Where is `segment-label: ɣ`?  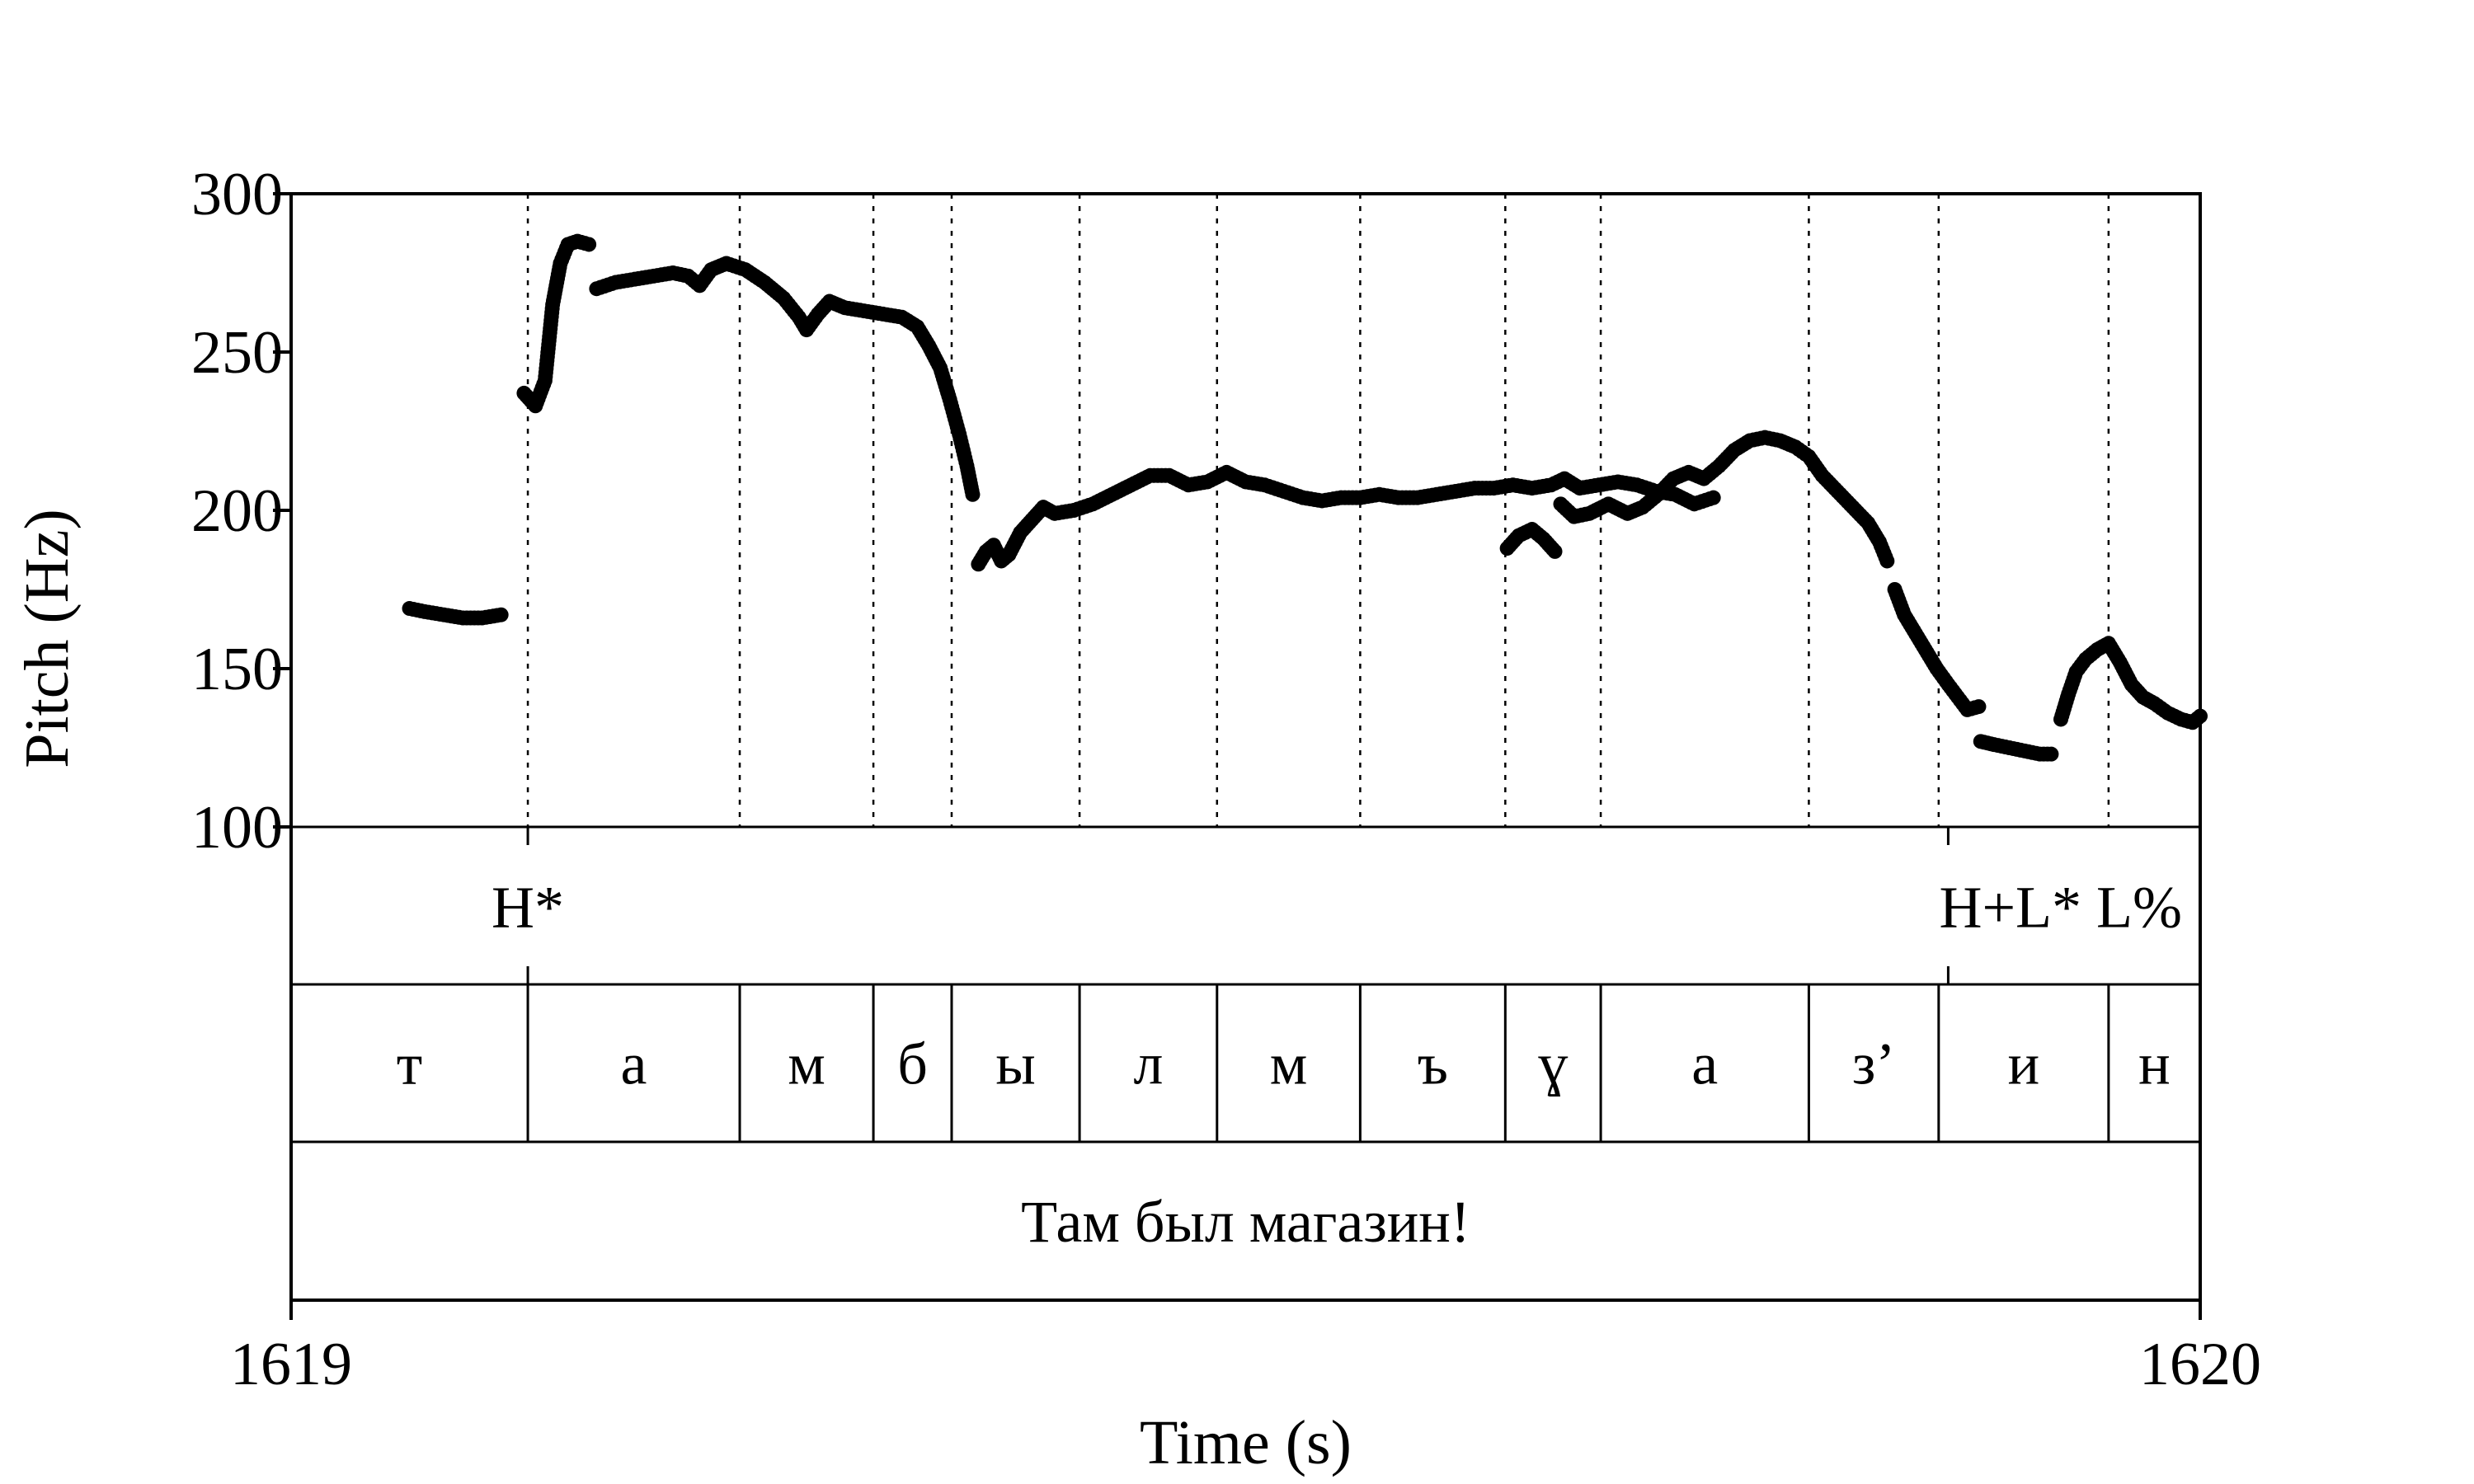
segment-label: ɣ is located at coordinates (1553, 1064).